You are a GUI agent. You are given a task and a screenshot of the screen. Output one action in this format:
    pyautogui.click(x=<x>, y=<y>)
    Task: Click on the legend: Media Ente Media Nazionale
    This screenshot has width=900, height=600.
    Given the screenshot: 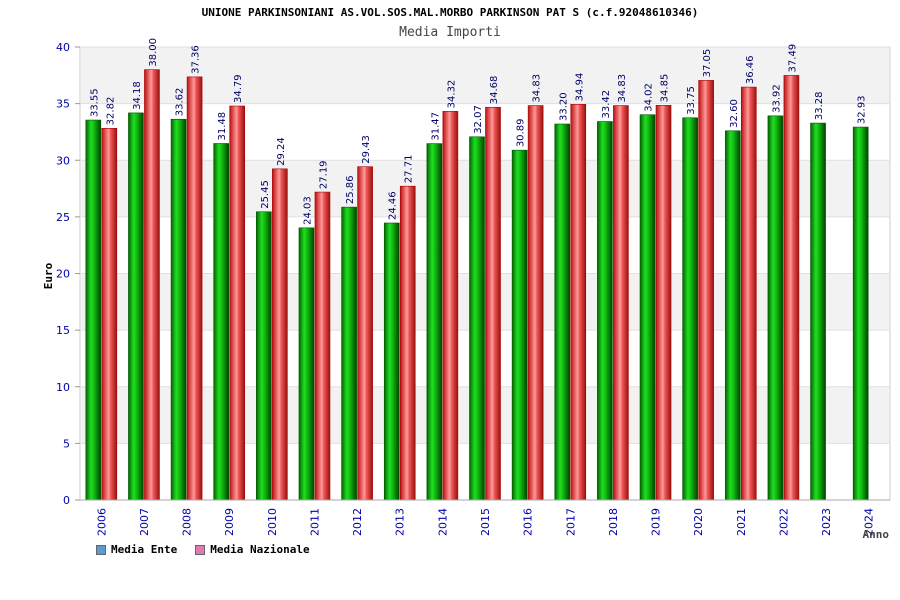 What is the action you would take?
    pyautogui.click(x=203, y=549)
    